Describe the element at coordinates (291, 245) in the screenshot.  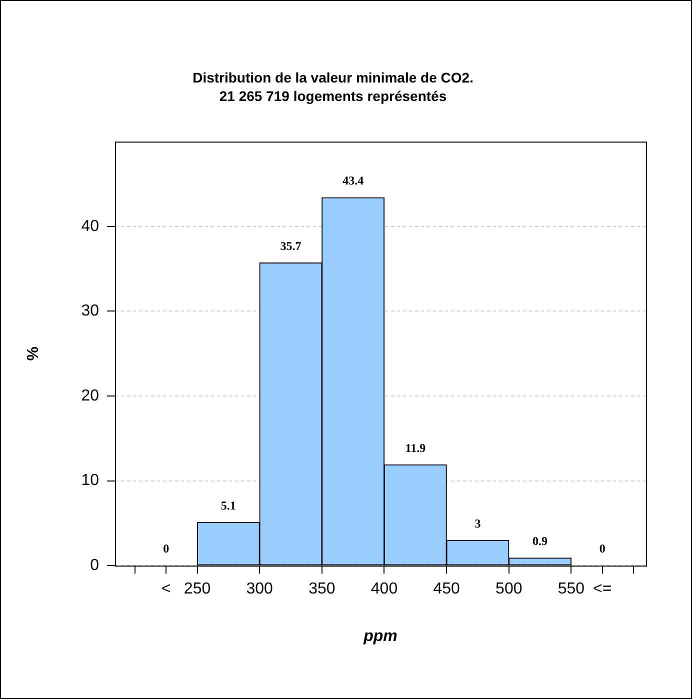
I see `data-label: 35.7` at that location.